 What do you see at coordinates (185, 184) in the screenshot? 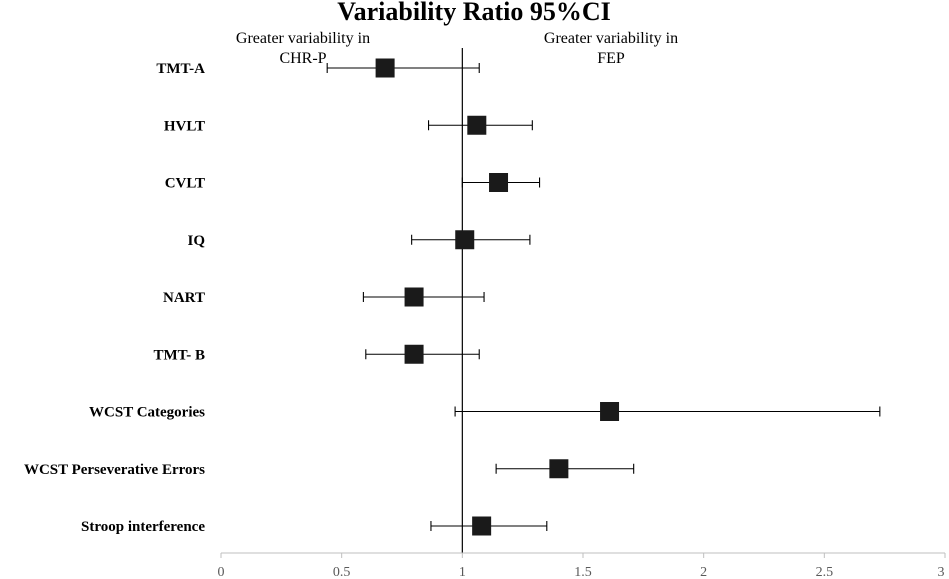
I see `category-label: CVLT` at bounding box center [185, 184].